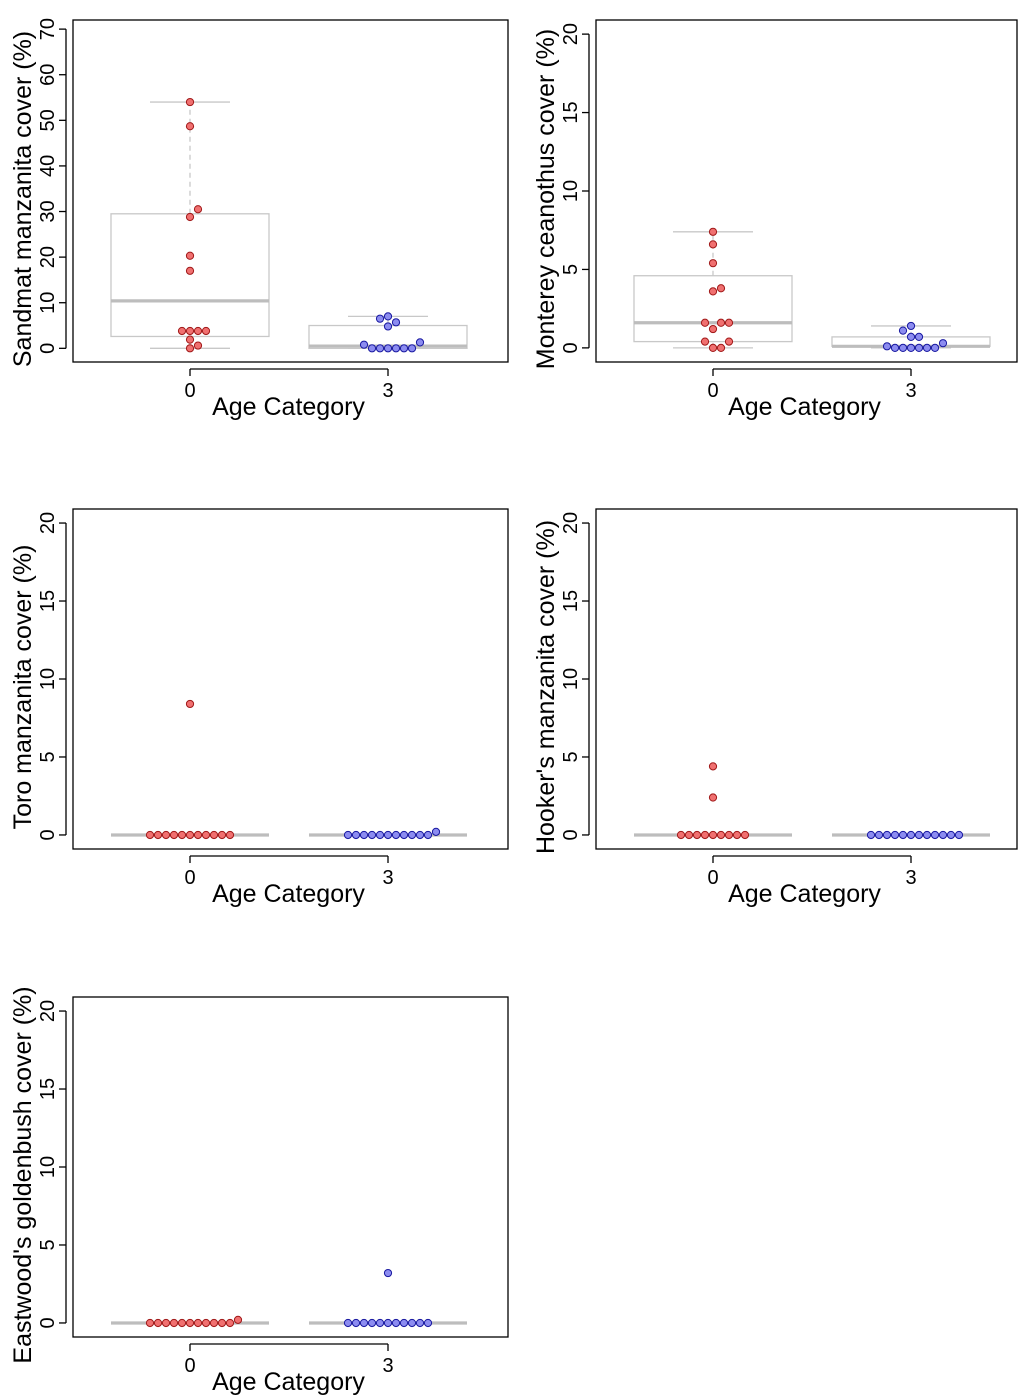 This screenshot has width=1018, height=1399. I want to click on y-axis-title: Toro manzanita cover (%), so click(23, 687).